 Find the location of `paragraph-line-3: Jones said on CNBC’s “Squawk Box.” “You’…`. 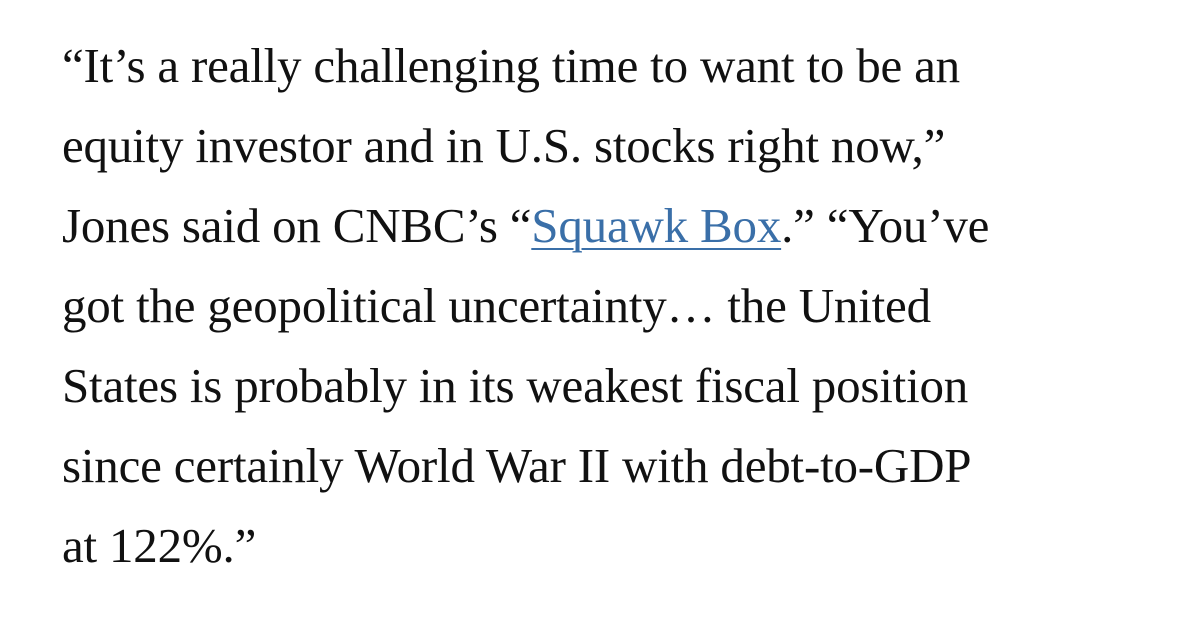

paragraph-line-3: Jones said on CNBC’s “Squawk Box.” “You’… is located at coordinates (617, 226).